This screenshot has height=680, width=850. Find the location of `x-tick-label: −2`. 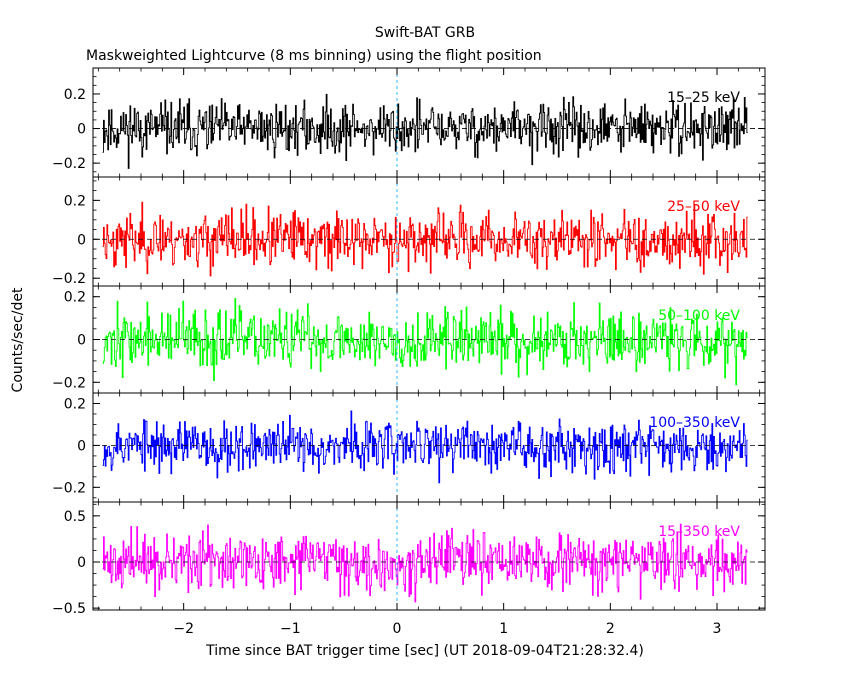

x-tick-label: −2 is located at coordinates (183, 629).